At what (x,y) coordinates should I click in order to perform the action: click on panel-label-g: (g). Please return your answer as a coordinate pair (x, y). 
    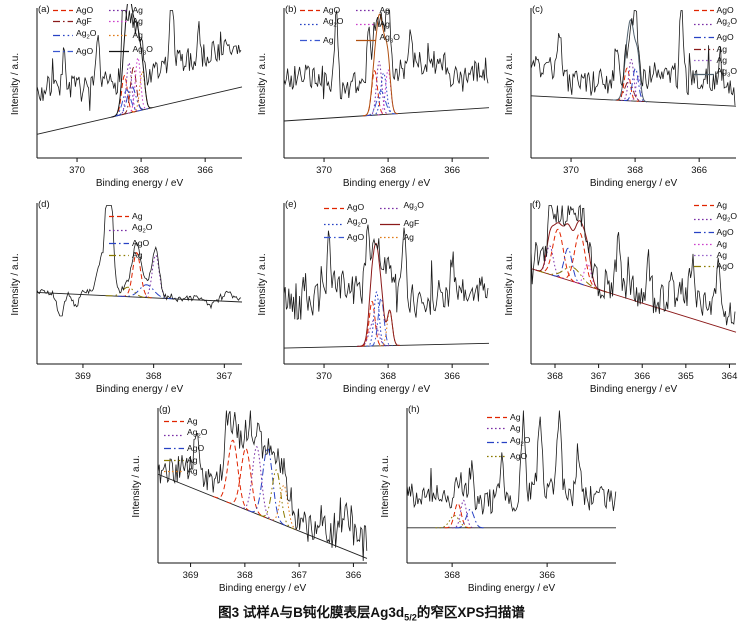
    Looking at the image, I should click on (165, 409).